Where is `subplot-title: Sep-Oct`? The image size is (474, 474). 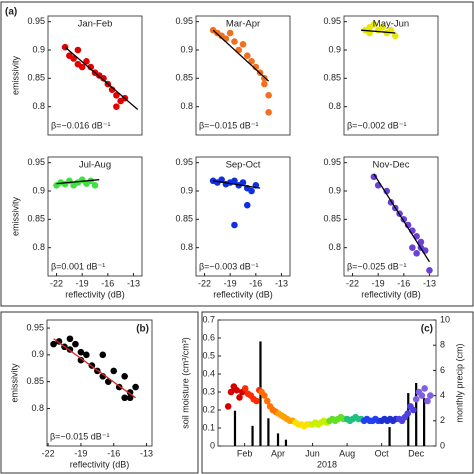 subplot-title: Sep-Oct is located at coordinates (243, 165).